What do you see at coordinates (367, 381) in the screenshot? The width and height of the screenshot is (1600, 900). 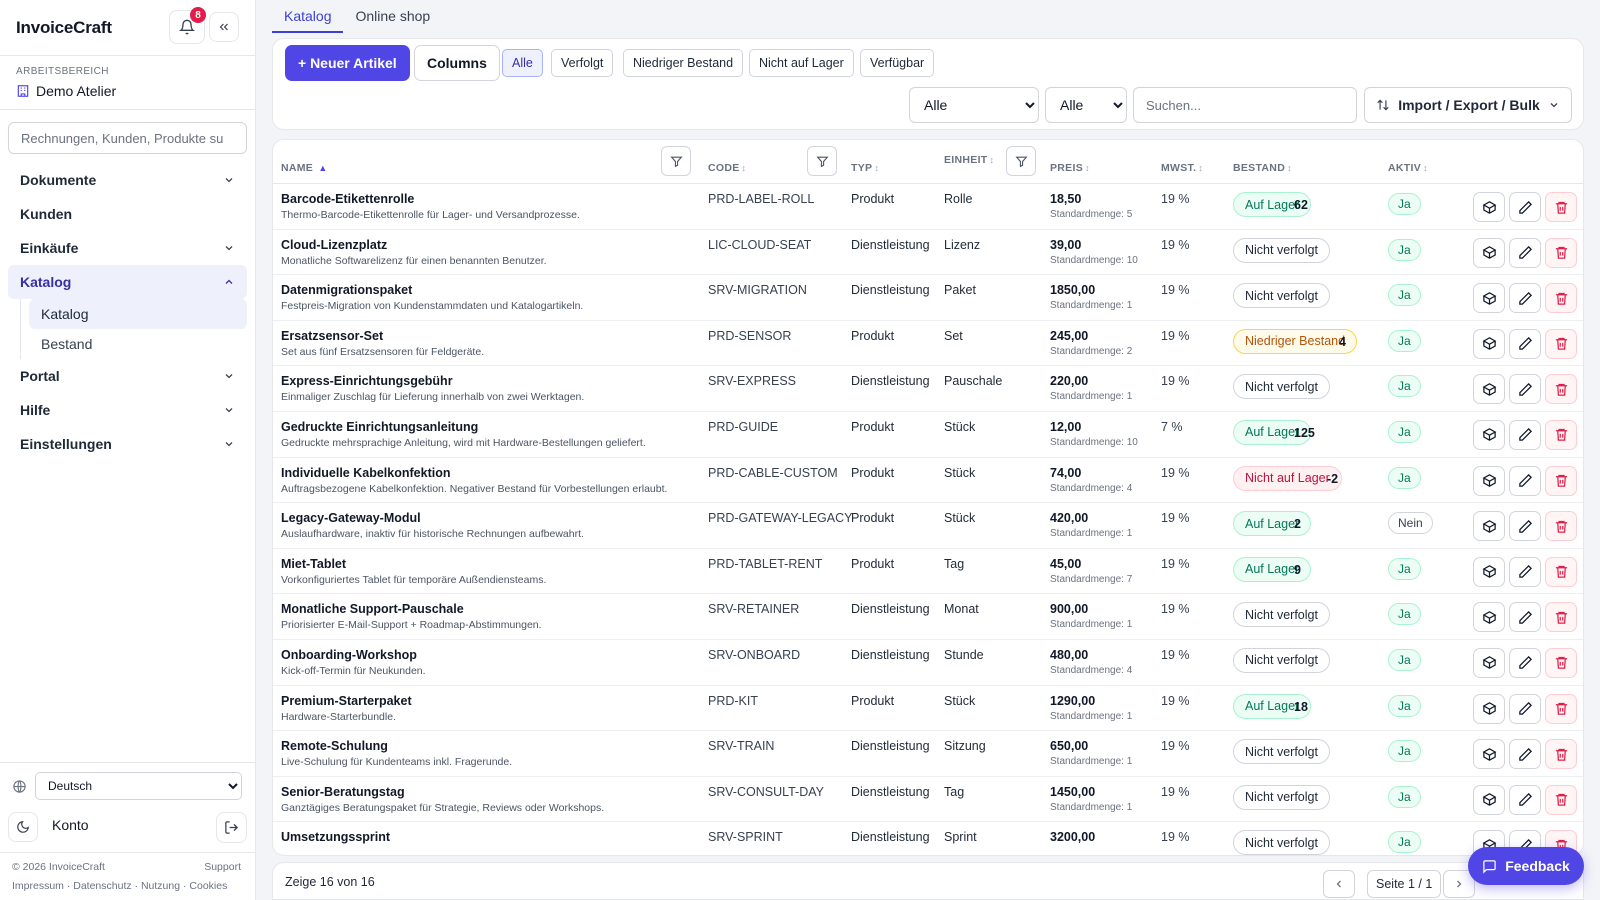 I see `item-name: Express-Einrichtungsgebühr` at bounding box center [367, 381].